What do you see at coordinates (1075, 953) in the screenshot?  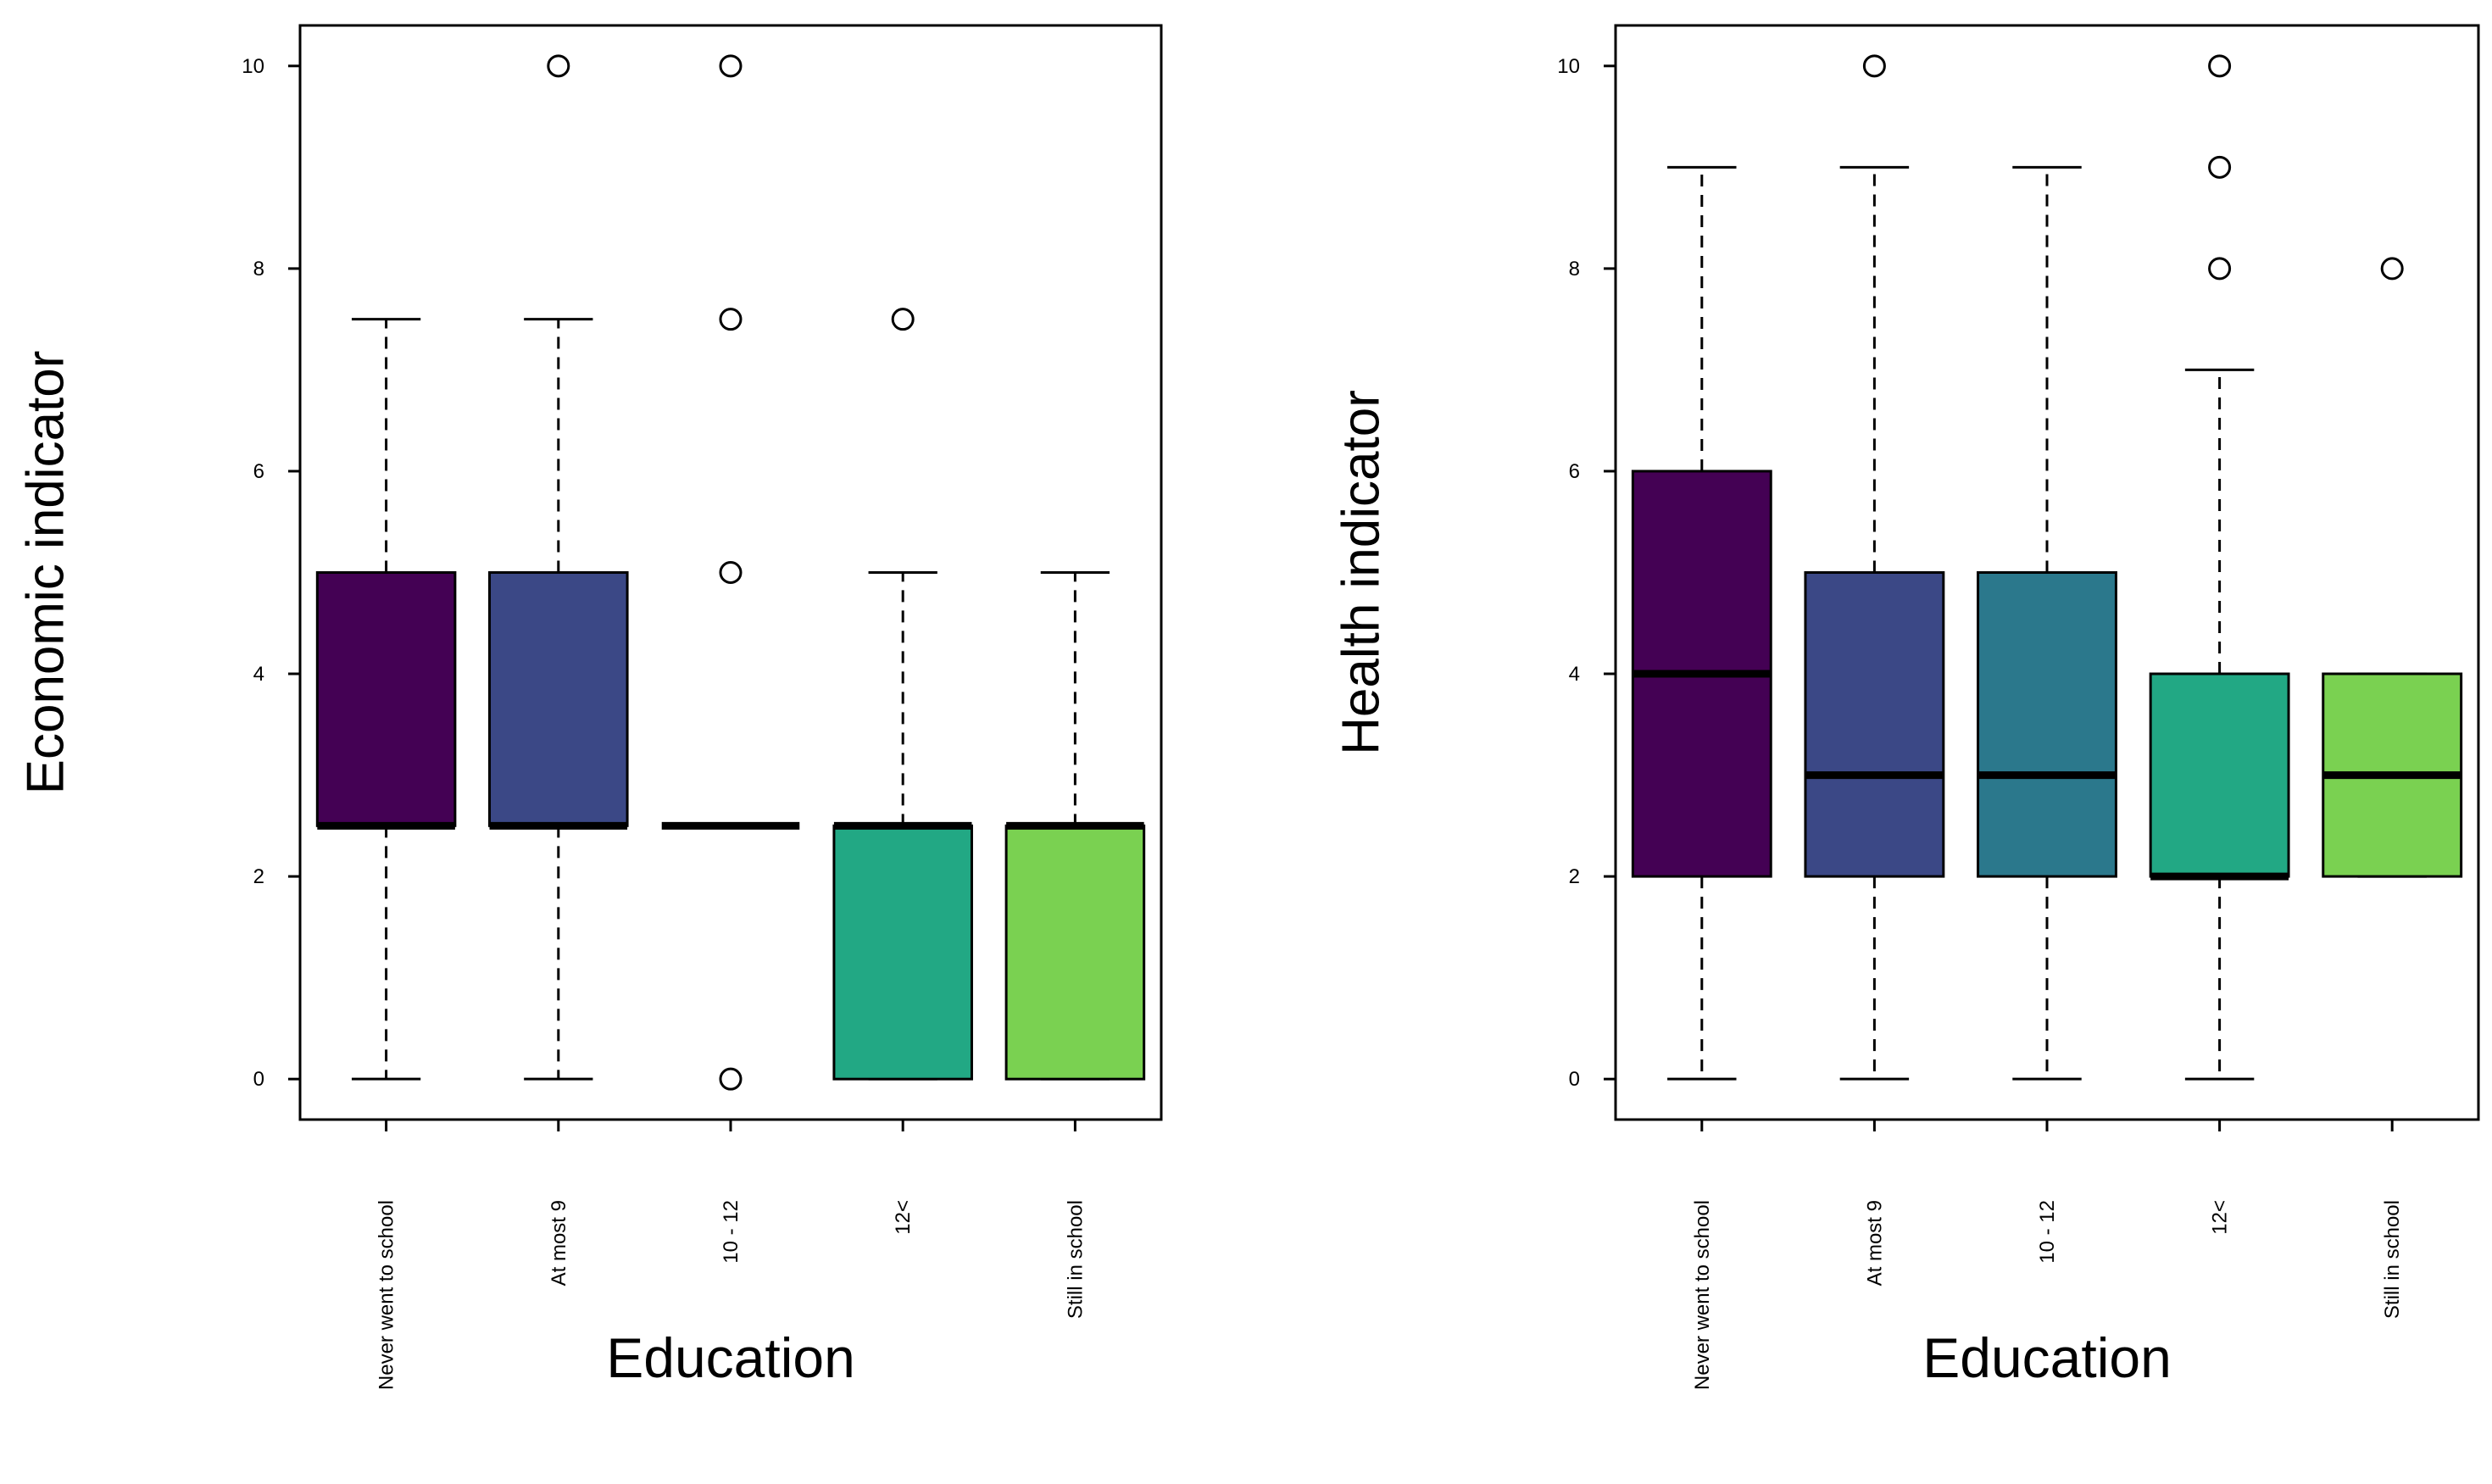 I see `chart-0-still-in-school-box` at bounding box center [1075, 953].